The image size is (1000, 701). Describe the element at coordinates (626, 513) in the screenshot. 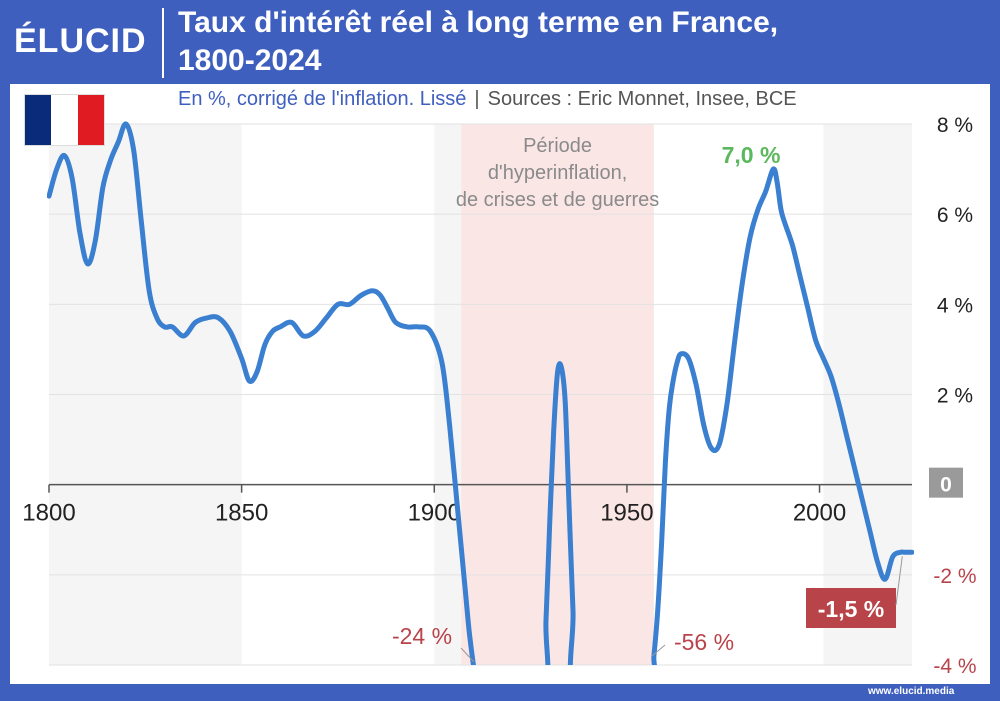

I see `x-tick-label: 1950` at that location.